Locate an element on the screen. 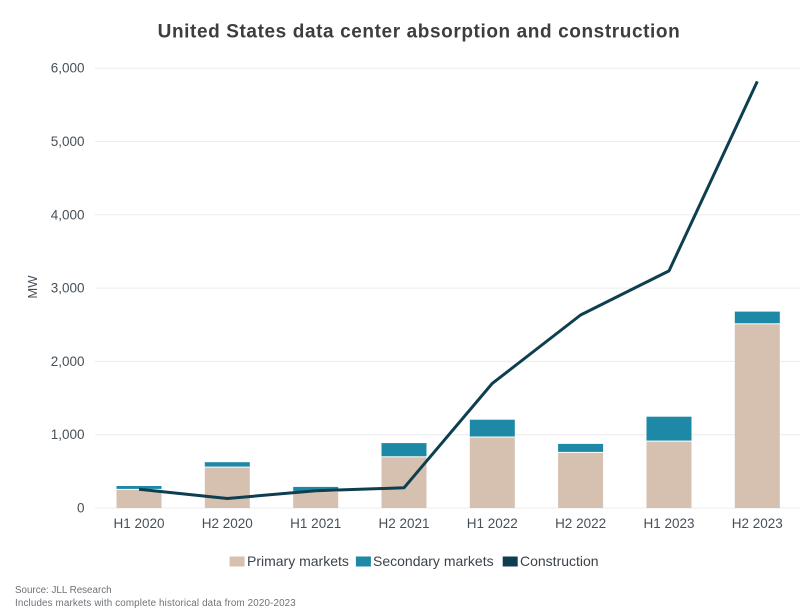 This screenshot has width=800, height=615. svg-text: 6,000 is located at coordinates (68, 68).